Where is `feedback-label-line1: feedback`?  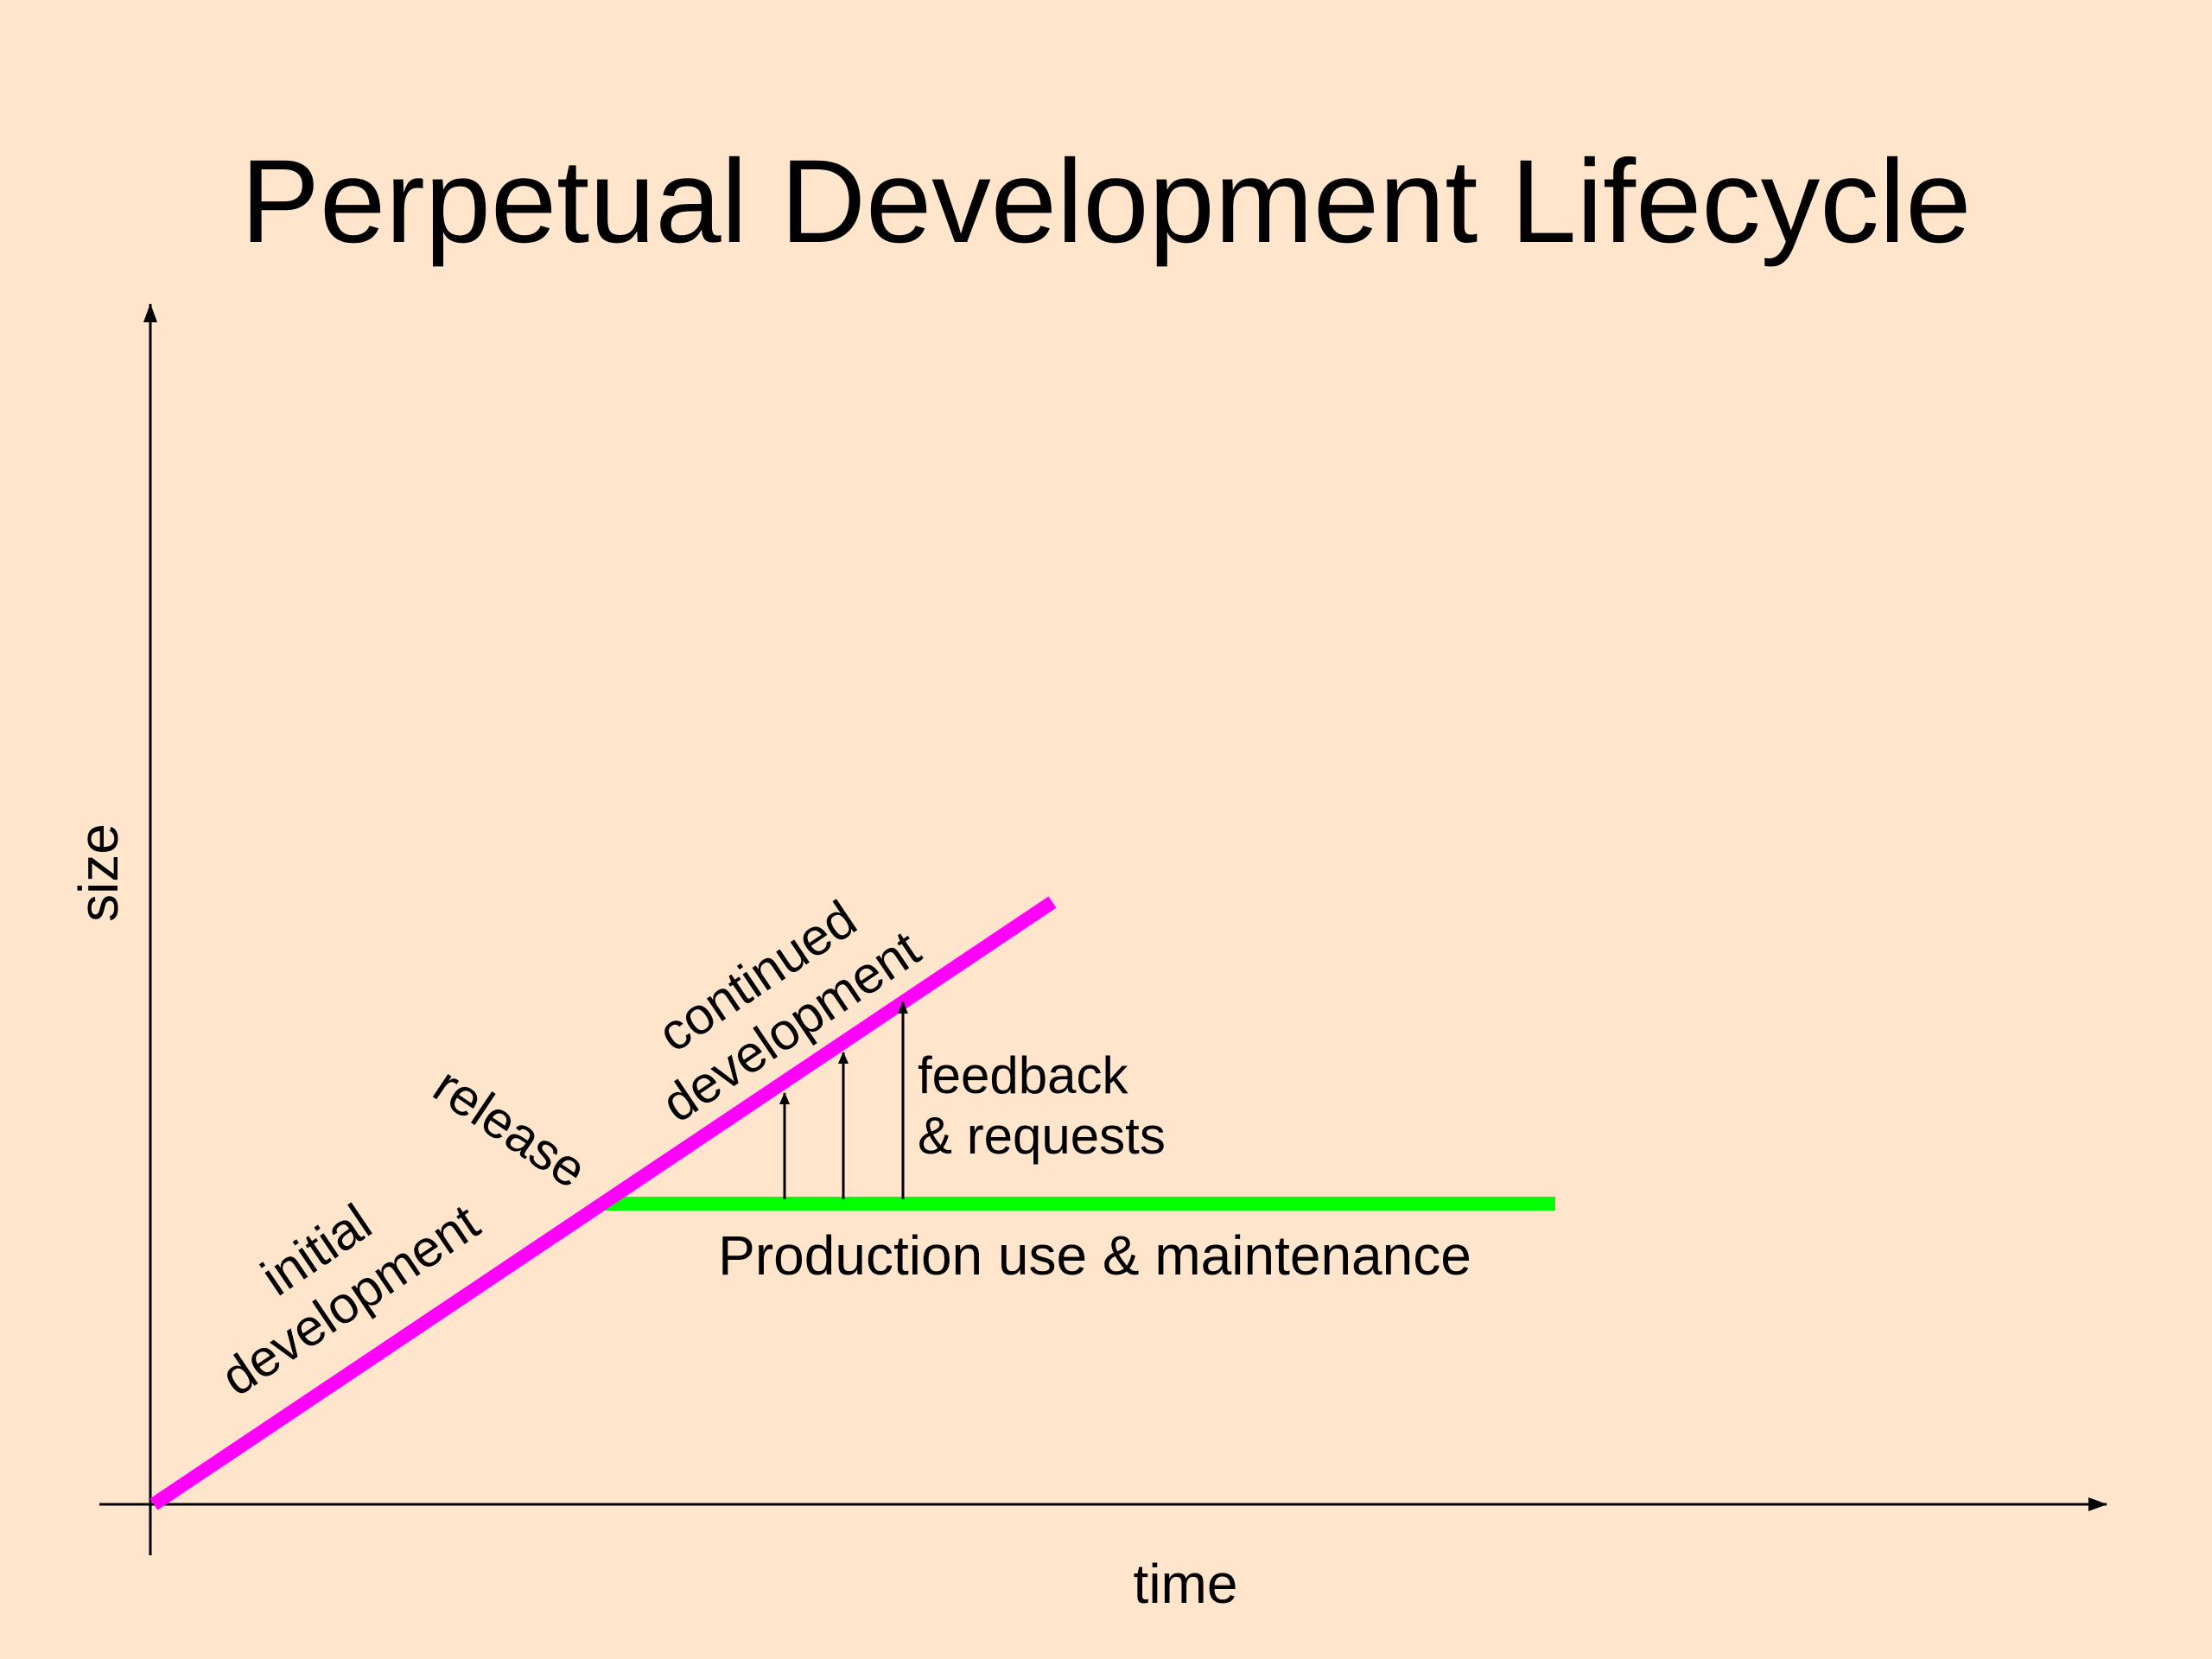
feedback-label-line1: feedback is located at coordinates (1023, 1075).